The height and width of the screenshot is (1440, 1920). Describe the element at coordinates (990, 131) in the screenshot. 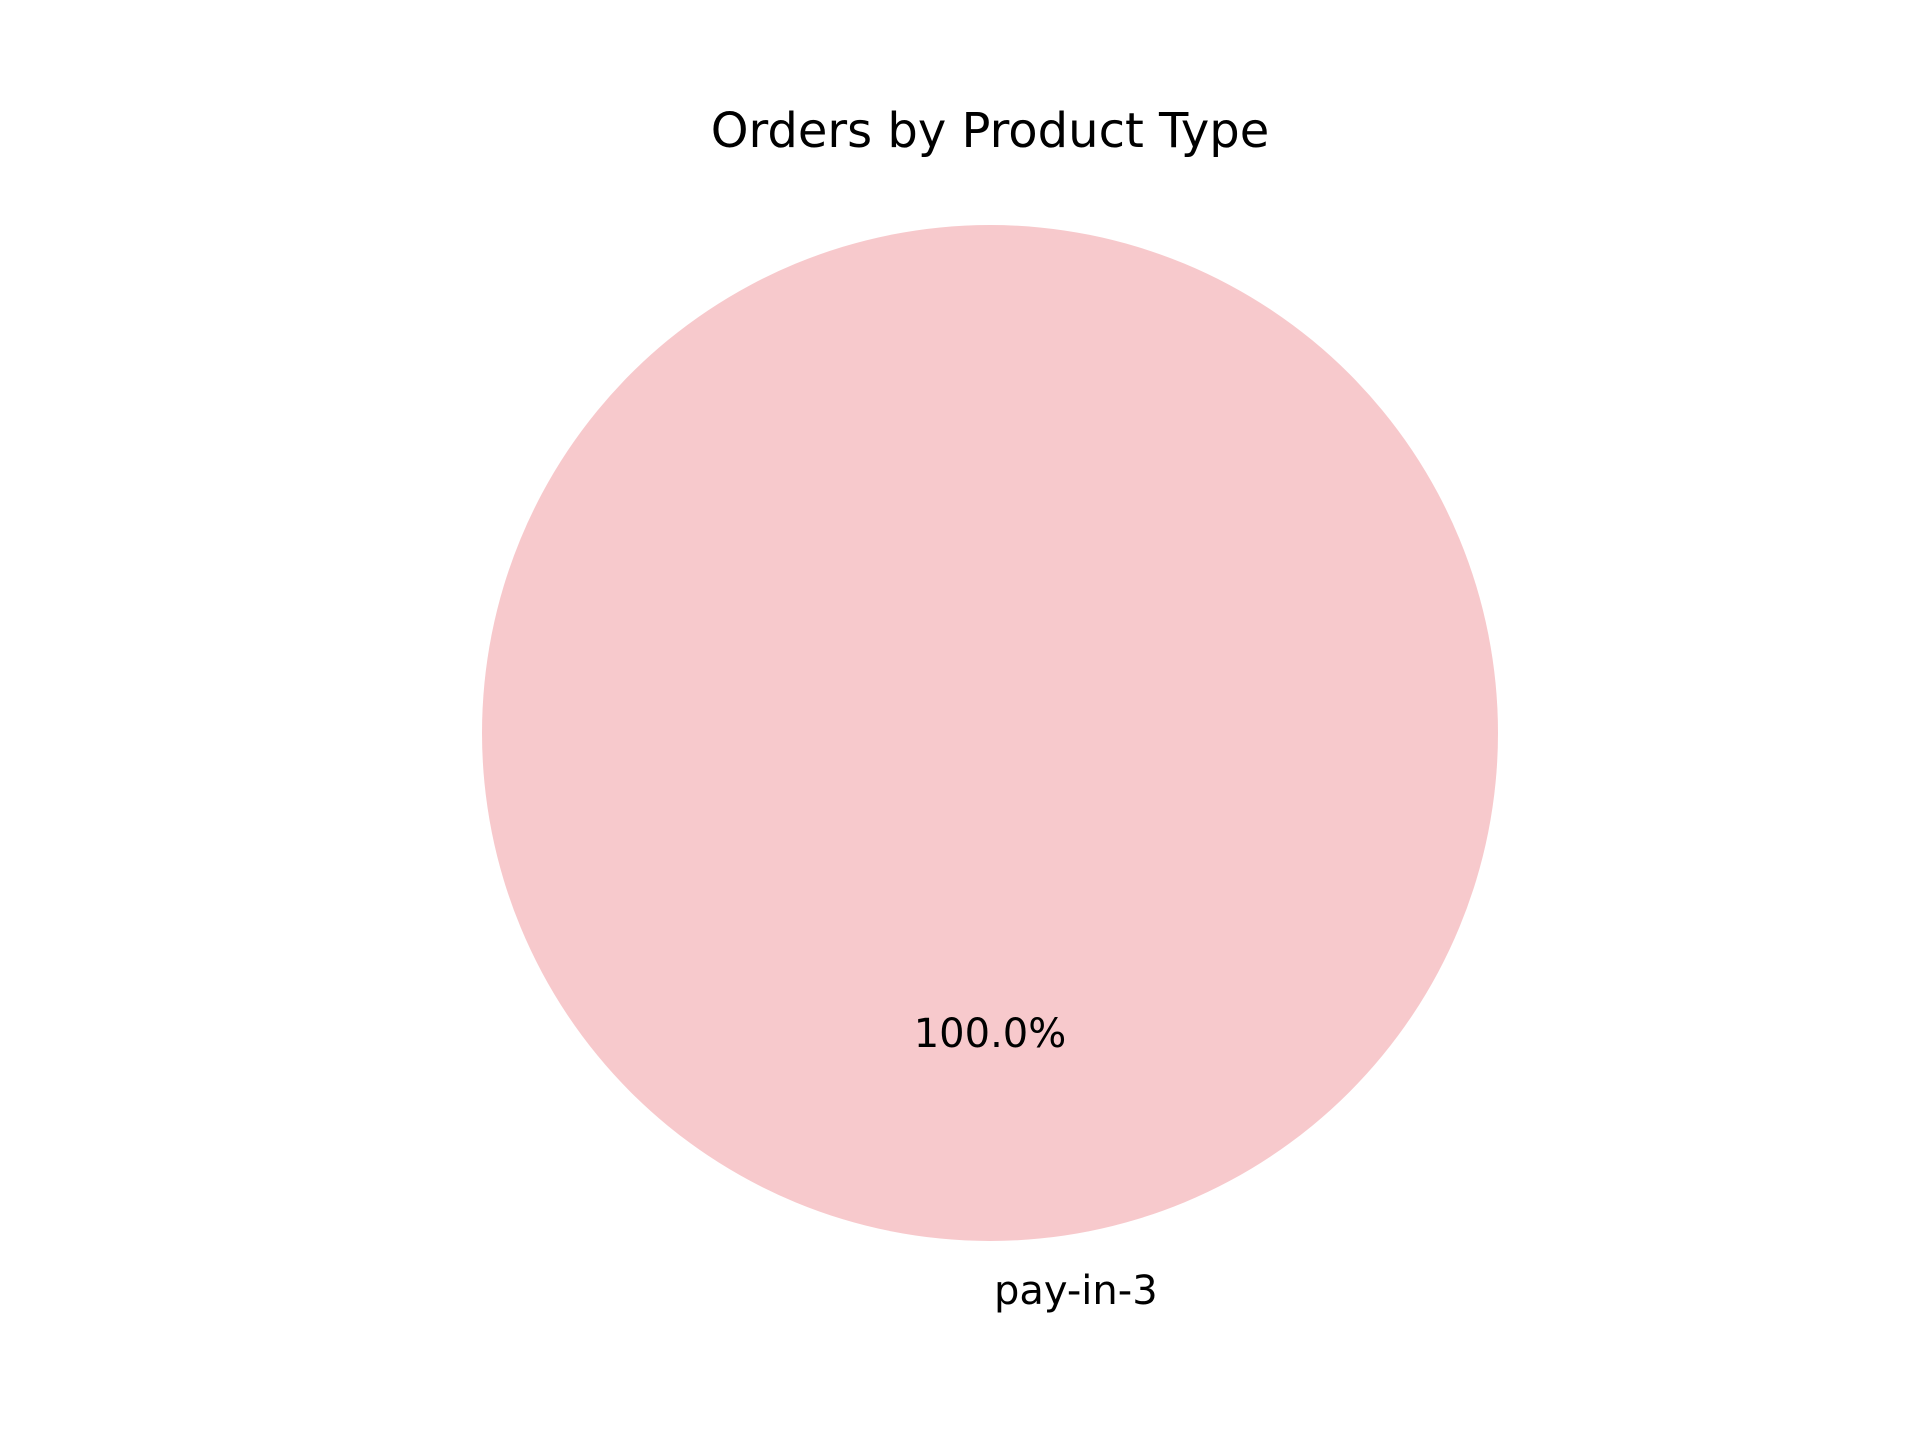

I see `chart-title: Orders by Product Type` at that location.